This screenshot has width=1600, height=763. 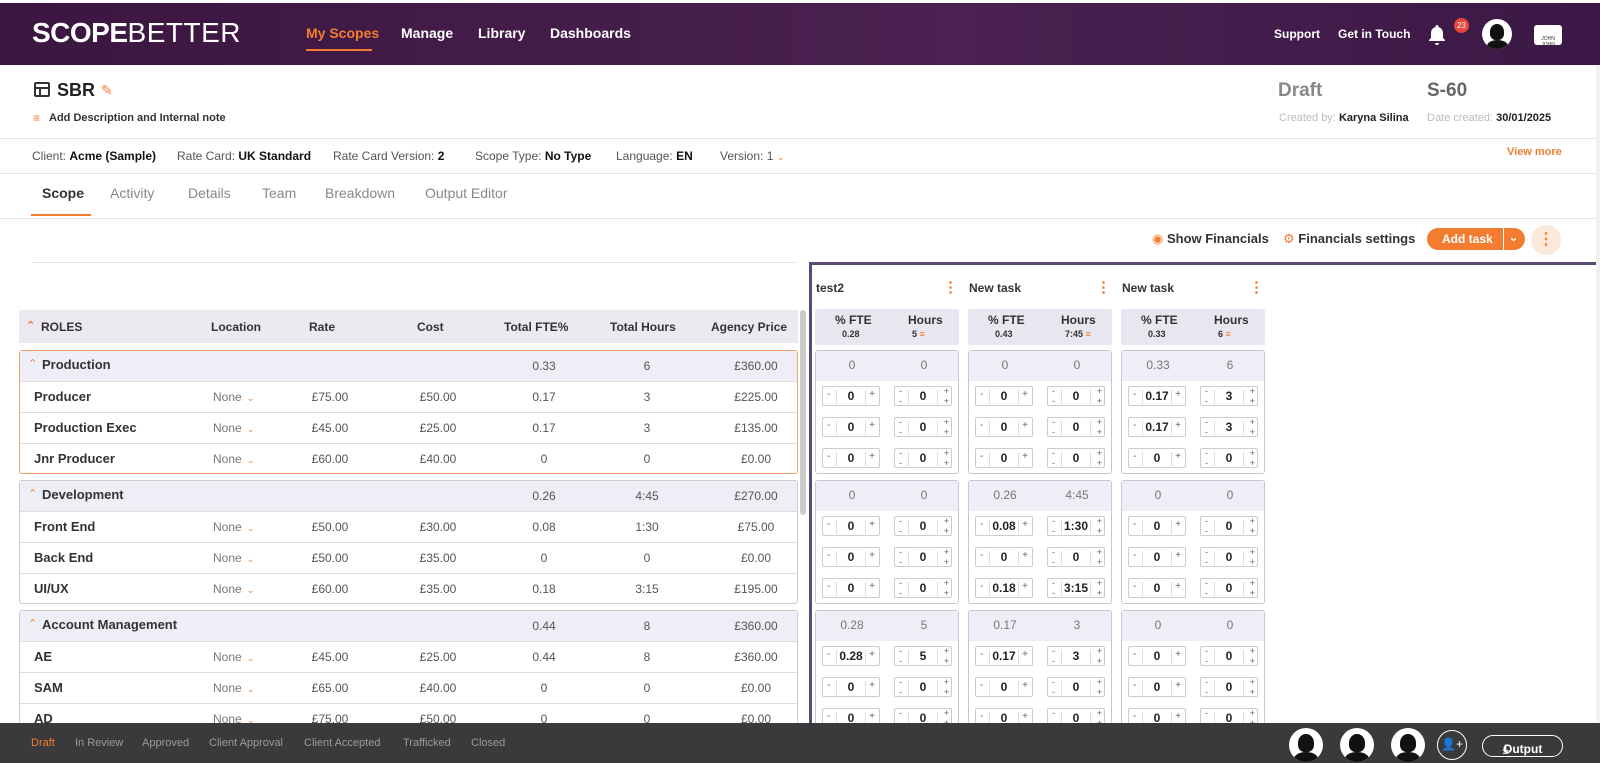 I want to click on app-logo: SCOPEBETTER, so click(x=136, y=33).